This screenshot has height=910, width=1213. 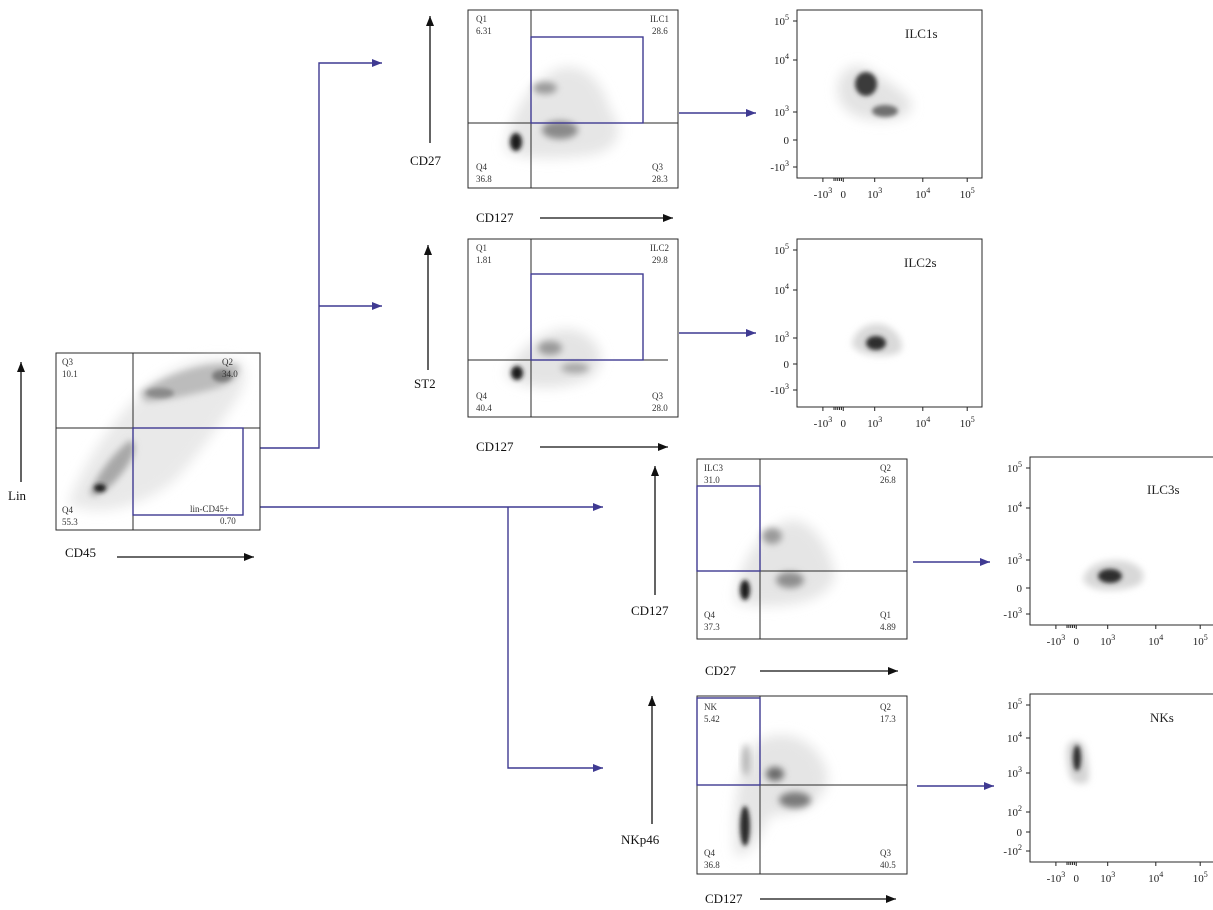 I want to click on q3-value: 28.0, so click(x=660, y=408).